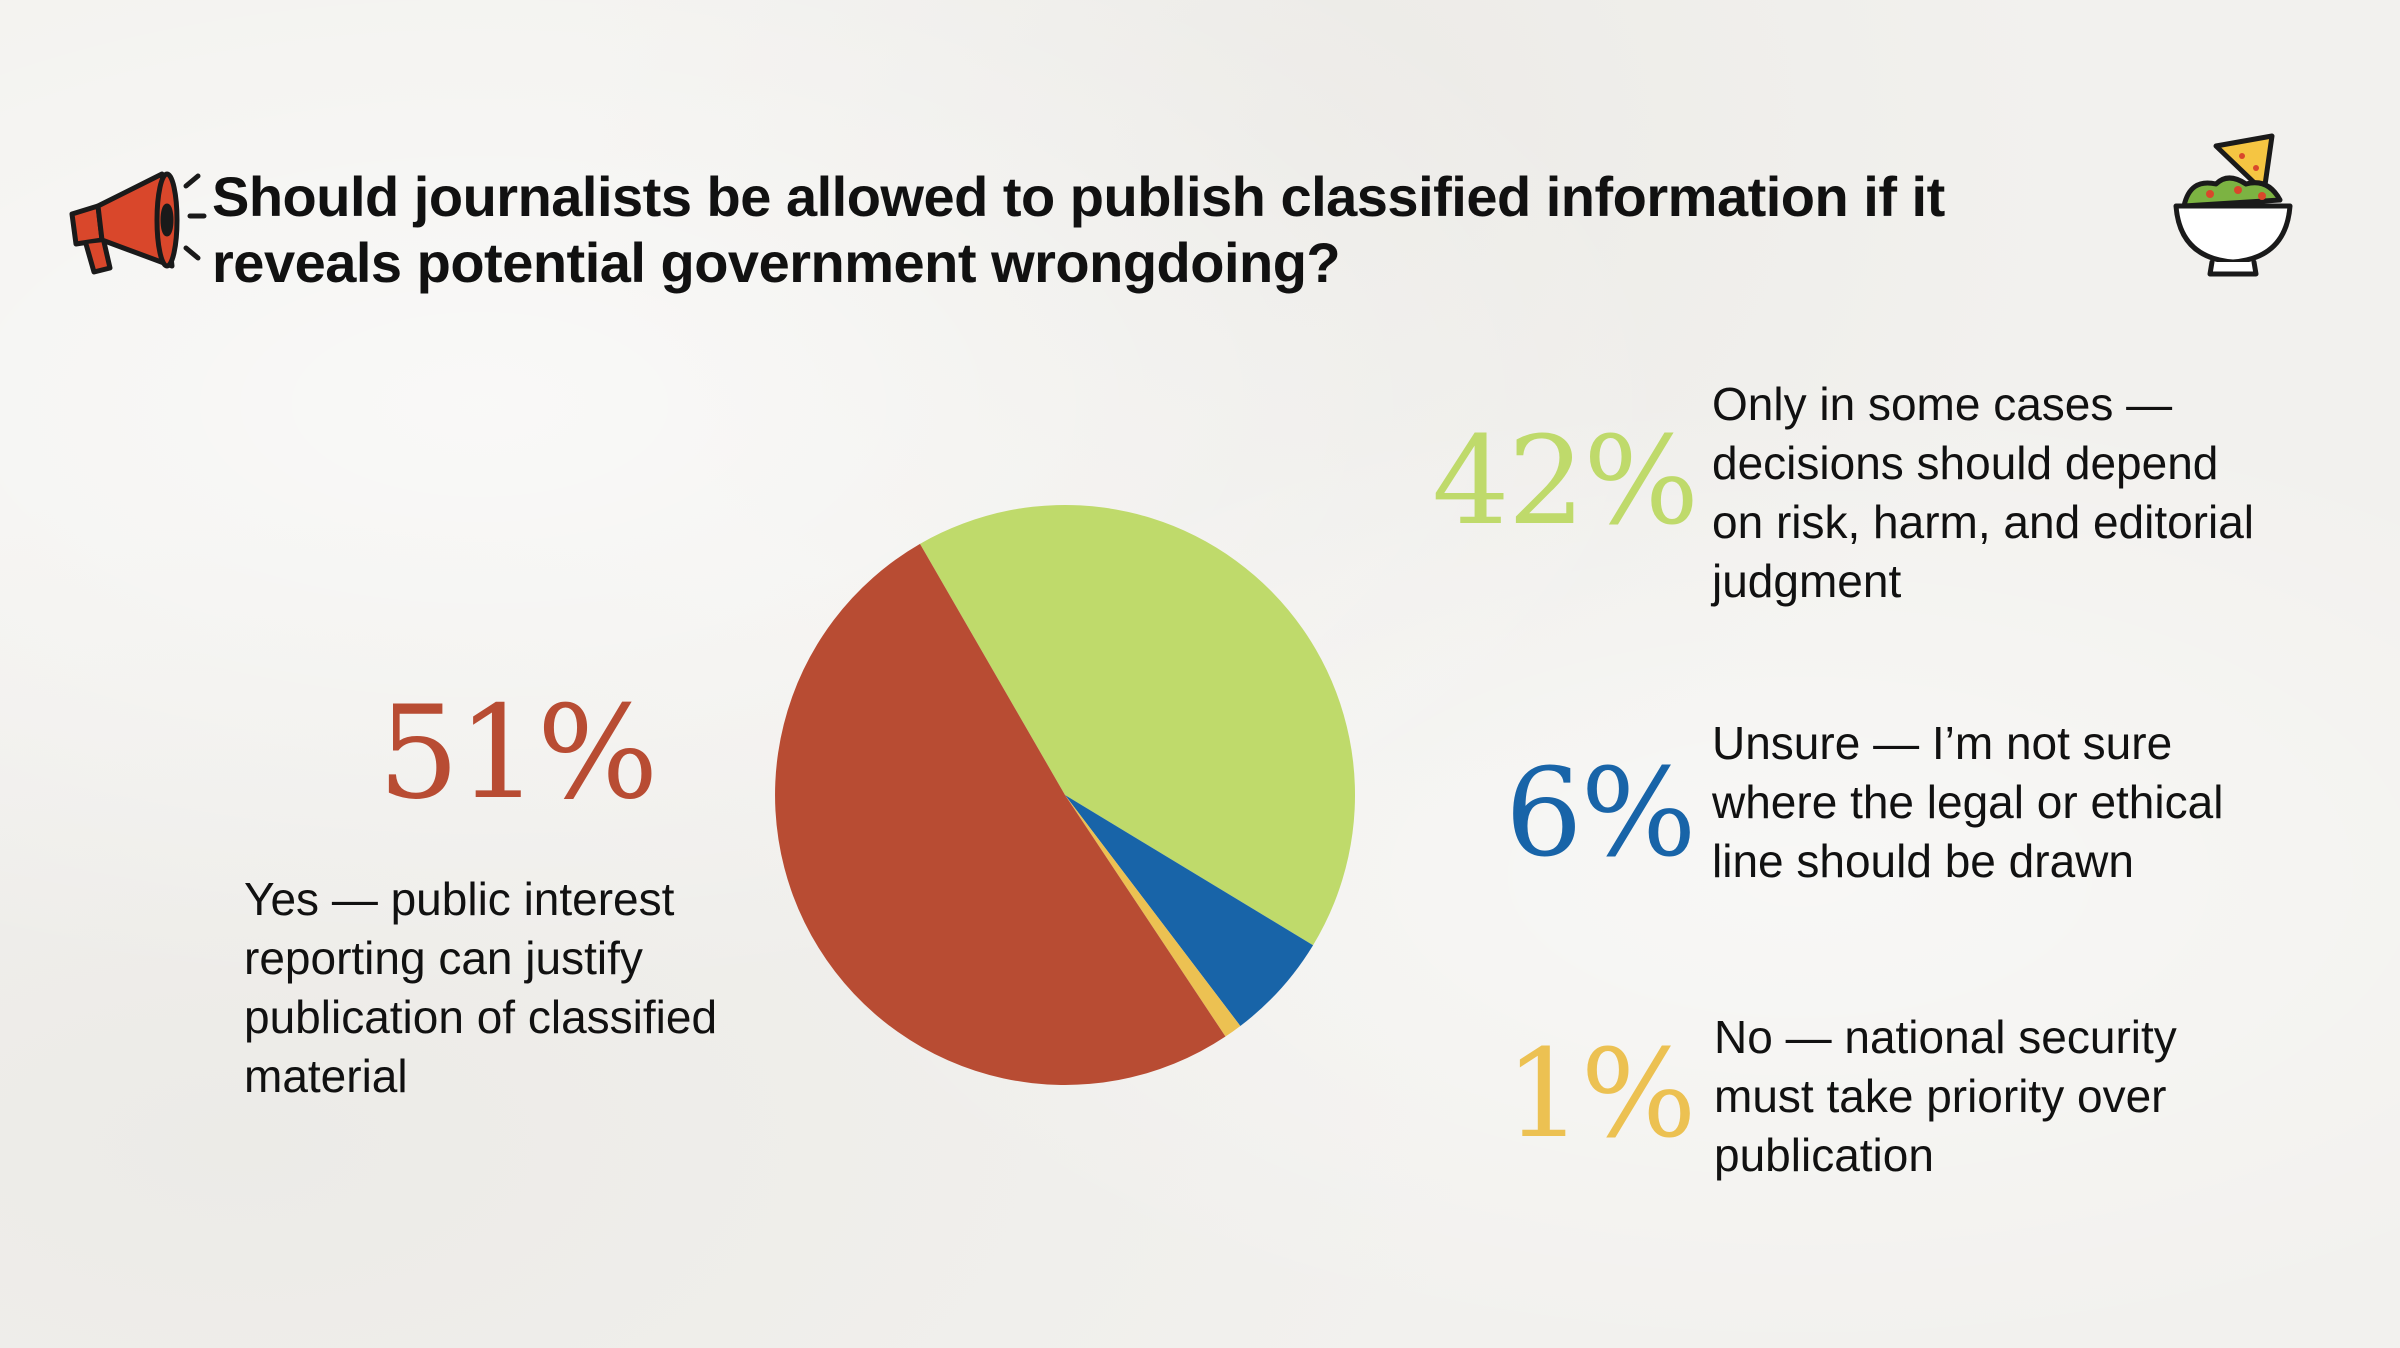 This screenshot has height=1348, width=2400. I want to click on pie-chart, so click(1065, 794).